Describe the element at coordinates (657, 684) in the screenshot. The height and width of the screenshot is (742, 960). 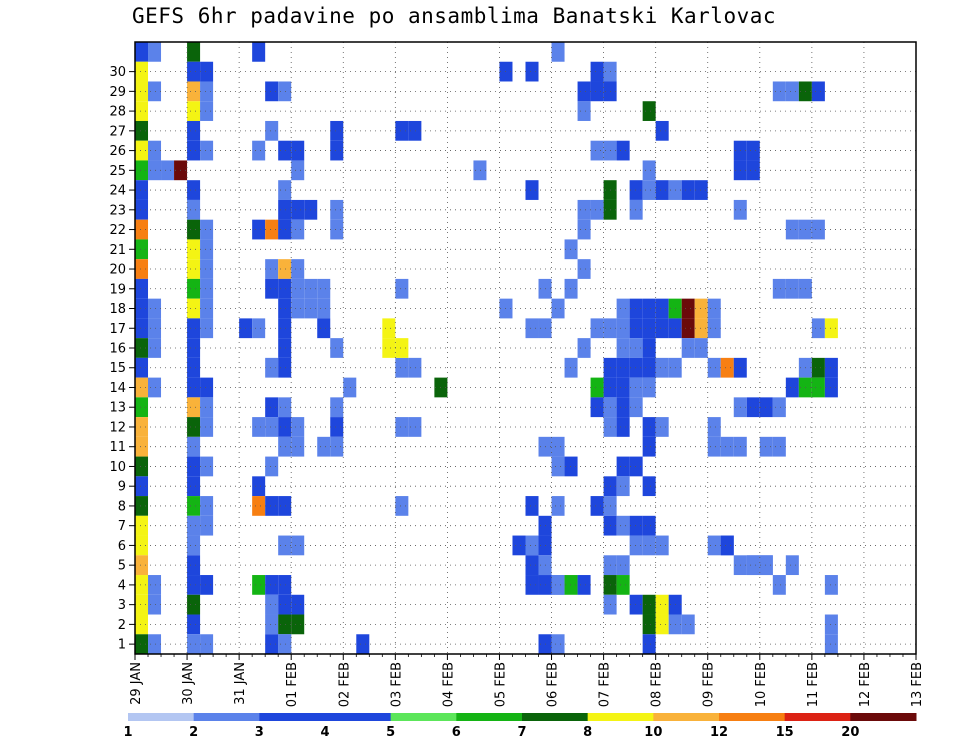
I see `x-tick-label: 08 FEB` at that location.